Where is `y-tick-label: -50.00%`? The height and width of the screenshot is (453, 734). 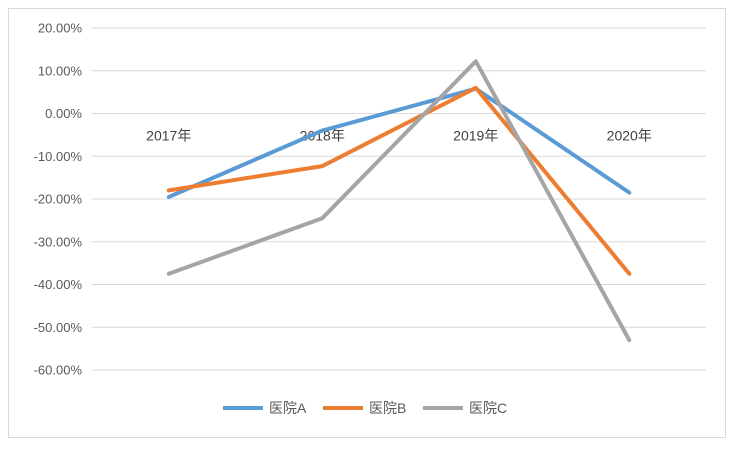 y-tick-label: -50.00% is located at coordinates (58, 327).